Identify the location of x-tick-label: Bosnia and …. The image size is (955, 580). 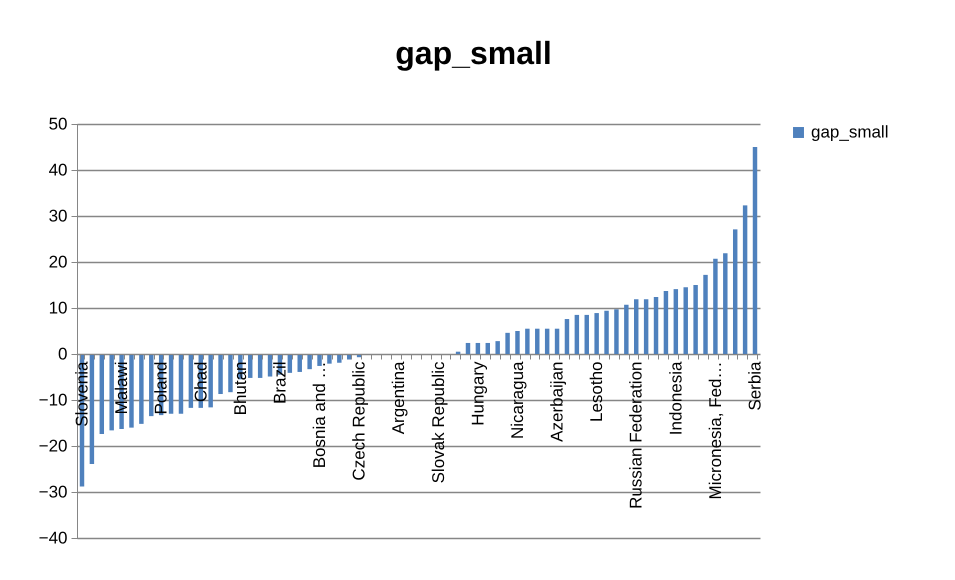
(320, 415).